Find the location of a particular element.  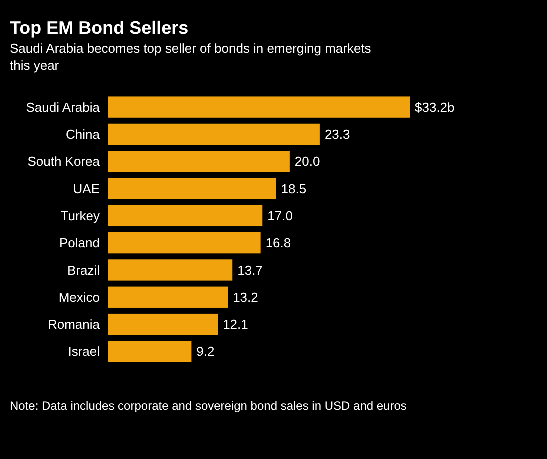

data-label: 9.2 is located at coordinates (205, 352).